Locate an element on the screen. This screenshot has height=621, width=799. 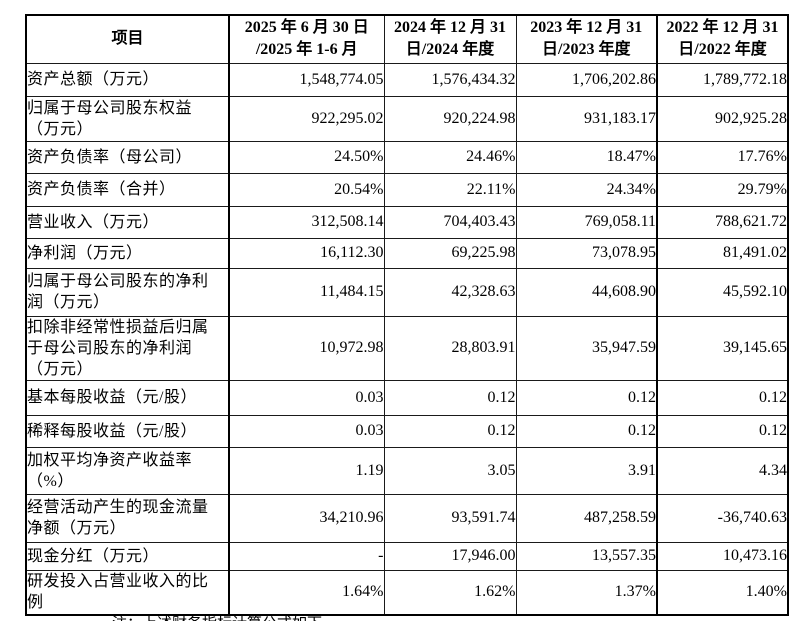
table-row-diluted-eps: 稀释每股收益（元/股） 0.03 0.12 0.12 0.12 is located at coordinates (407, 431).